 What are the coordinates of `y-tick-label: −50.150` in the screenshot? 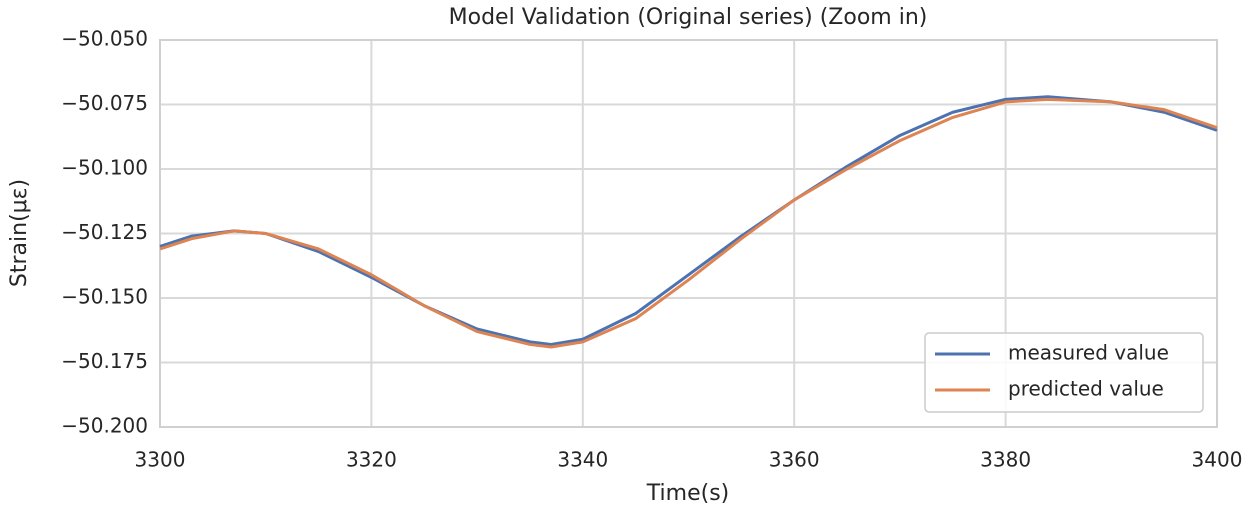 It's located at (104, 297).